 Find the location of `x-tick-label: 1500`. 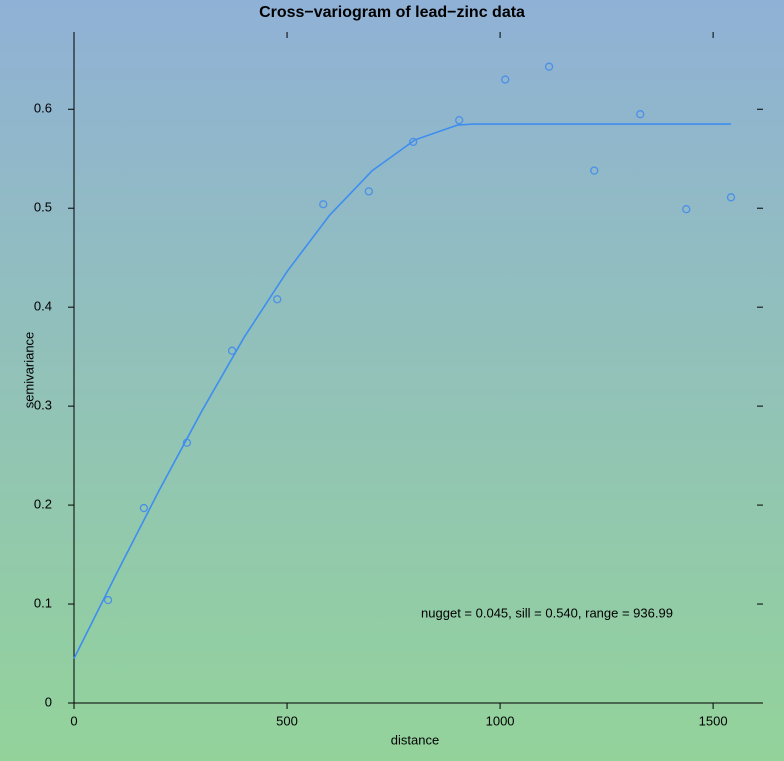

x-tick-label: 1500 is located at coordinates (713, 720).